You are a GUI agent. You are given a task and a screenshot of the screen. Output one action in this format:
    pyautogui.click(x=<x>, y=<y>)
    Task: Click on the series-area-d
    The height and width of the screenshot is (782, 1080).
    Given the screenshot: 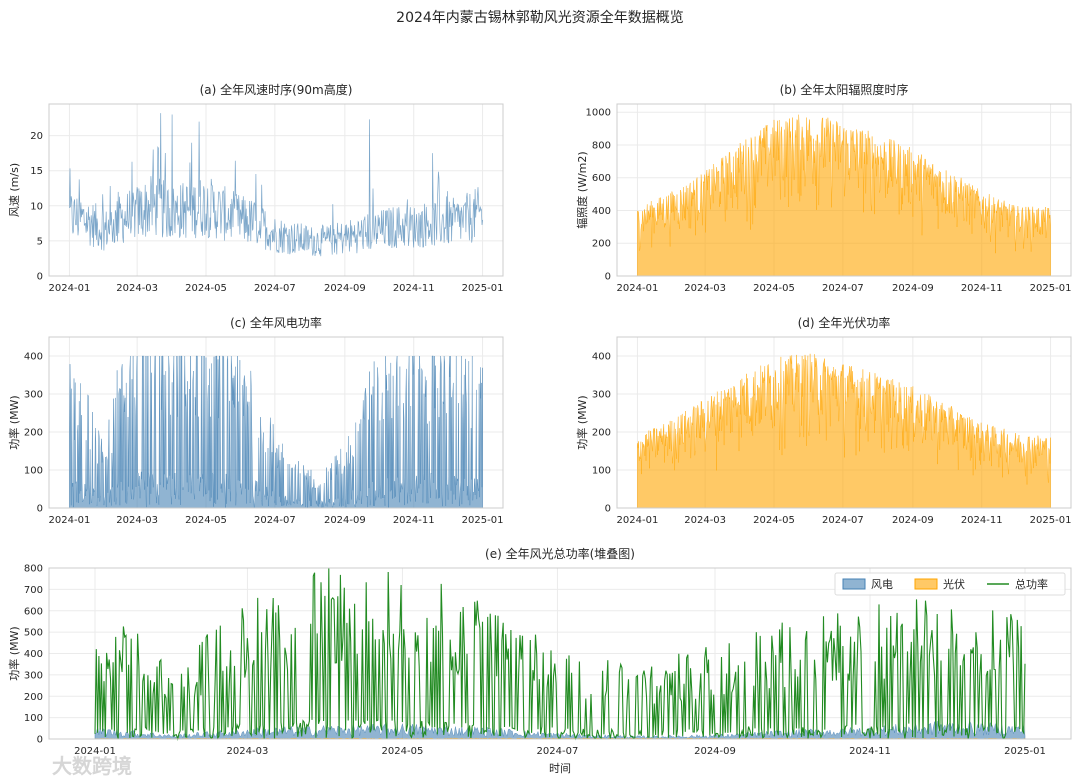 What is the action you would take?
    pyautogui.click(x=844, y=431)
    